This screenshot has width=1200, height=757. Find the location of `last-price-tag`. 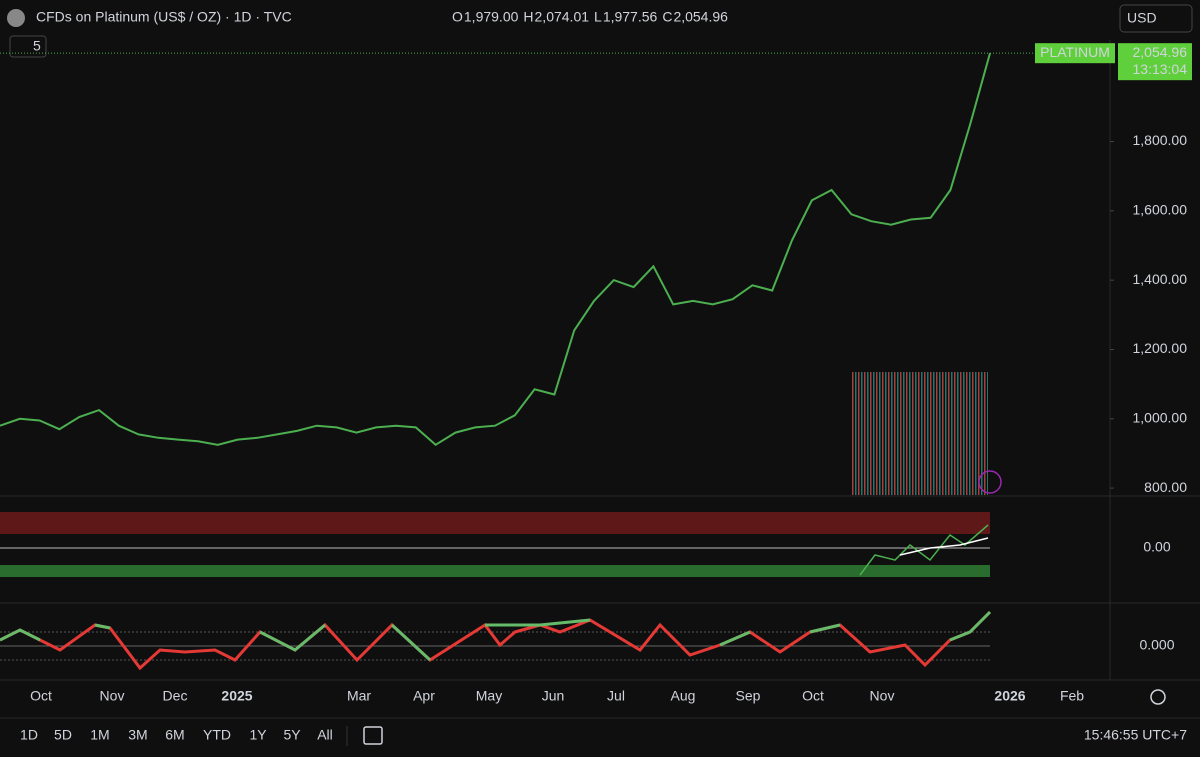

last-price-tag is located at coordinates (1155, 62).